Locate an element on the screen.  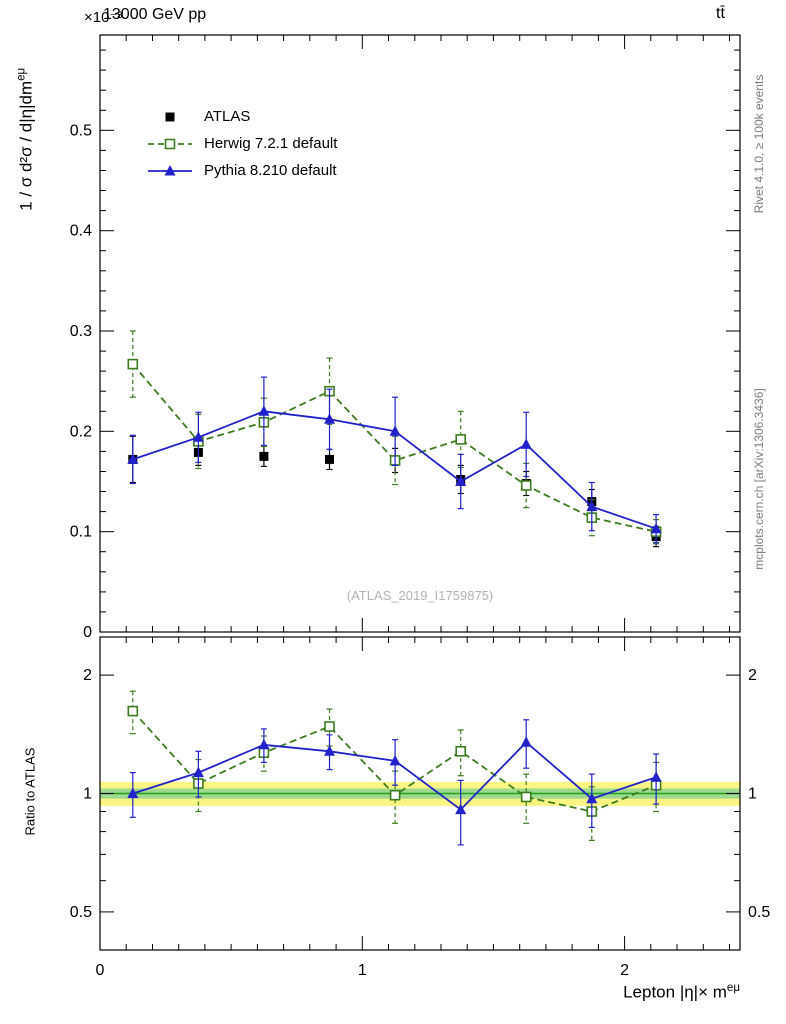
x-axis-label-sup: eμ is located at coordinates (733, 988).